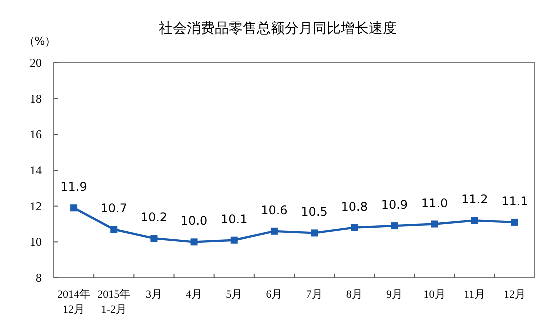 This screenshot has height=331, width=558. I want to click on y-tick-label: 18, so click(36, 99).